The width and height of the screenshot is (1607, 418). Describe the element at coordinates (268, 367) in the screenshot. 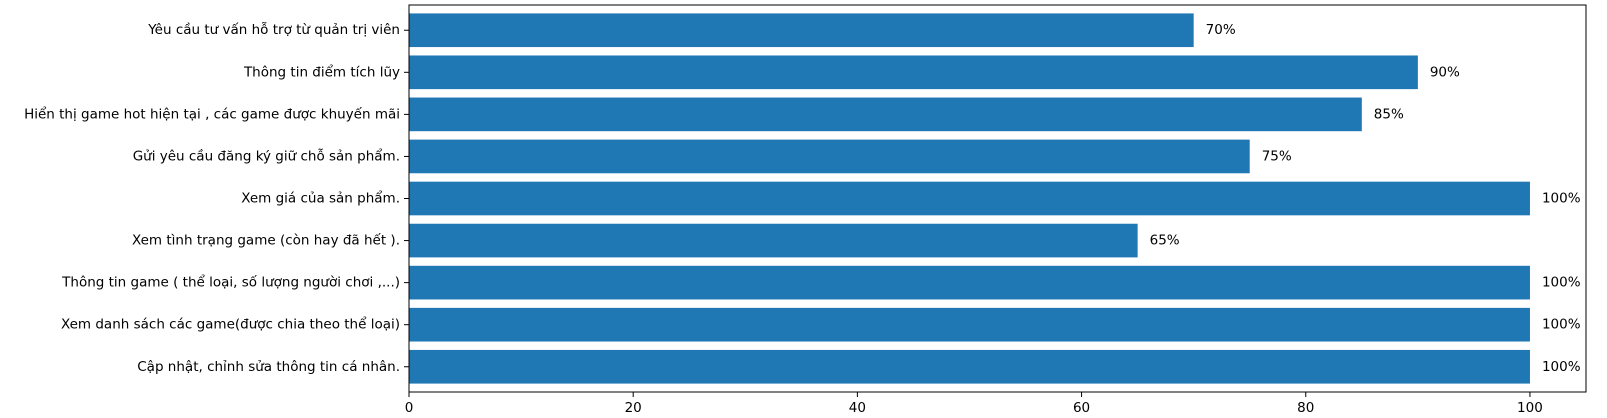

I see `category-label: Cập nhật, chỉnh sửa thông tin cá nhân.` at that location.